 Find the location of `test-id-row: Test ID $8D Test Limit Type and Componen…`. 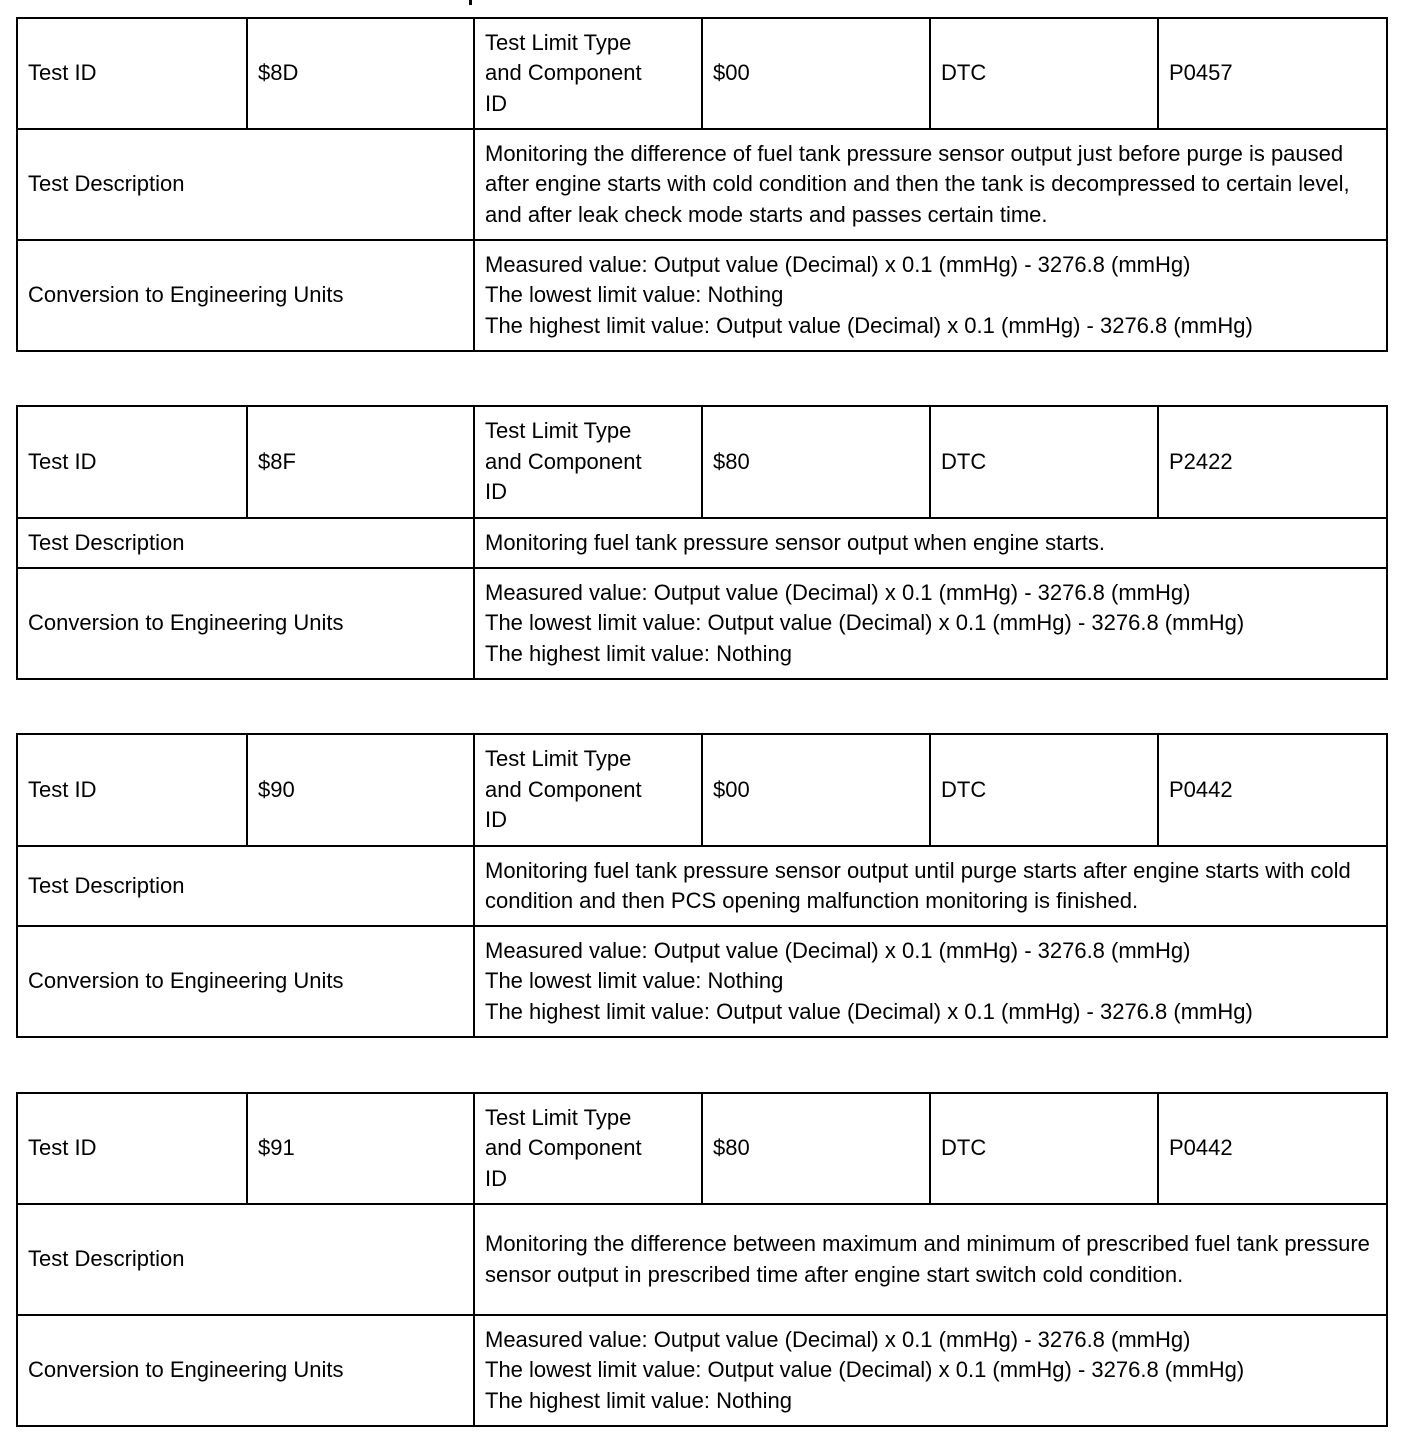

test-id-row: Test ID $8D Test Limit Type and Componen… is located at coordinates (702, 73).